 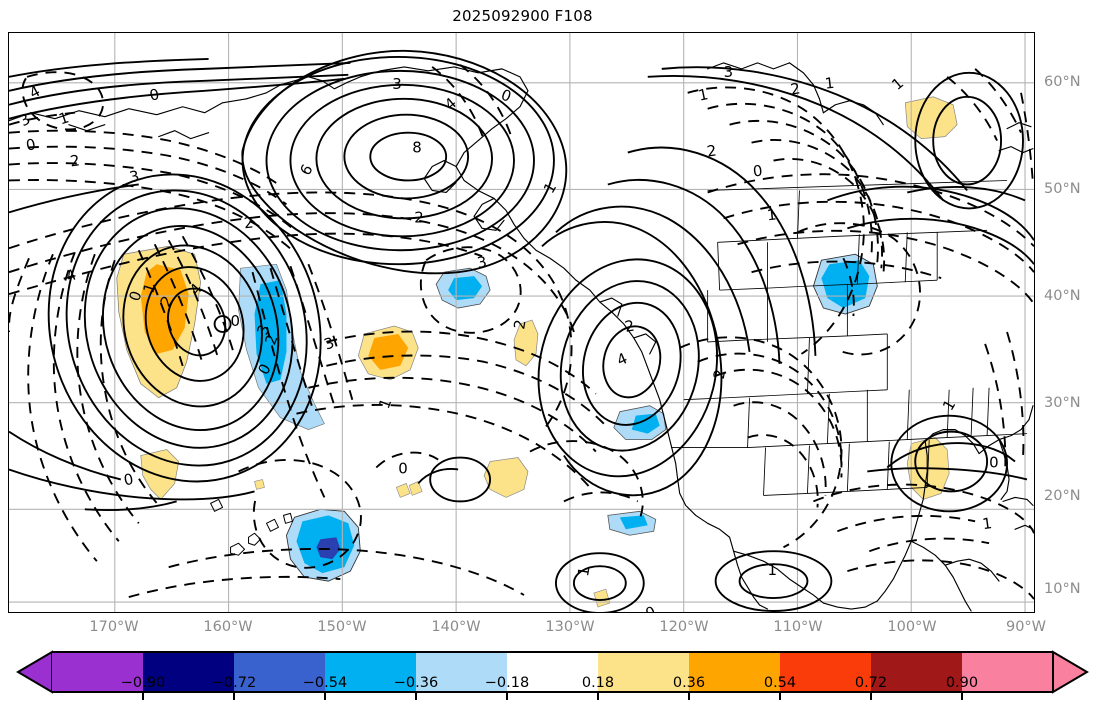 I want to click on colorbar-tick-label-5: 0.18, so click(x=598, y=683).